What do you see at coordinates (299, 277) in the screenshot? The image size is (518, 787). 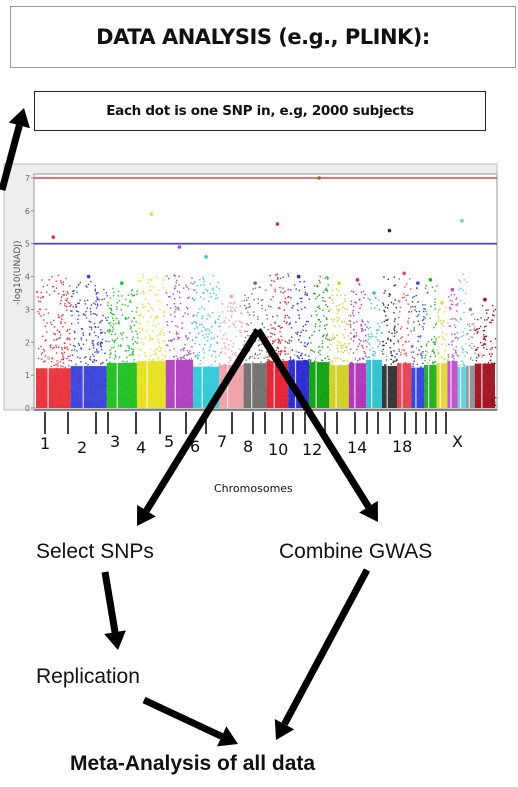 I see `chromosome-10-top-hit` at bounding box center [299, 277].